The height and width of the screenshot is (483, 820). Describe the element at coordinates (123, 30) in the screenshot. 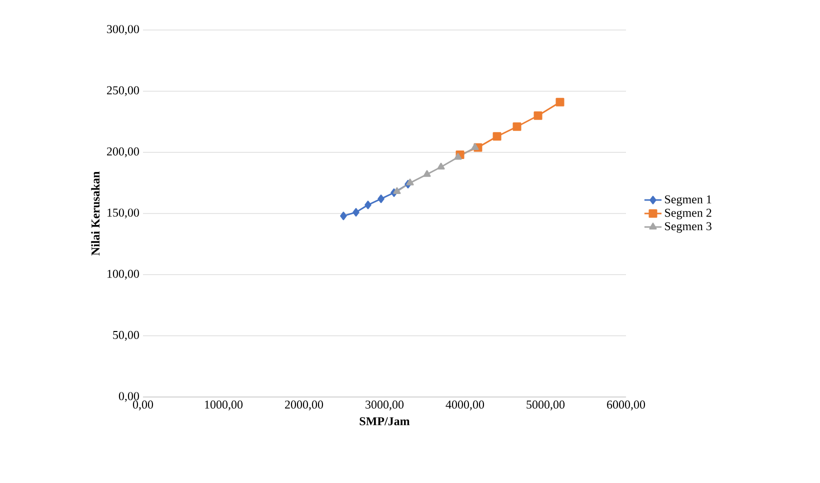

I see `y-tick-label: 300,00` at that location.